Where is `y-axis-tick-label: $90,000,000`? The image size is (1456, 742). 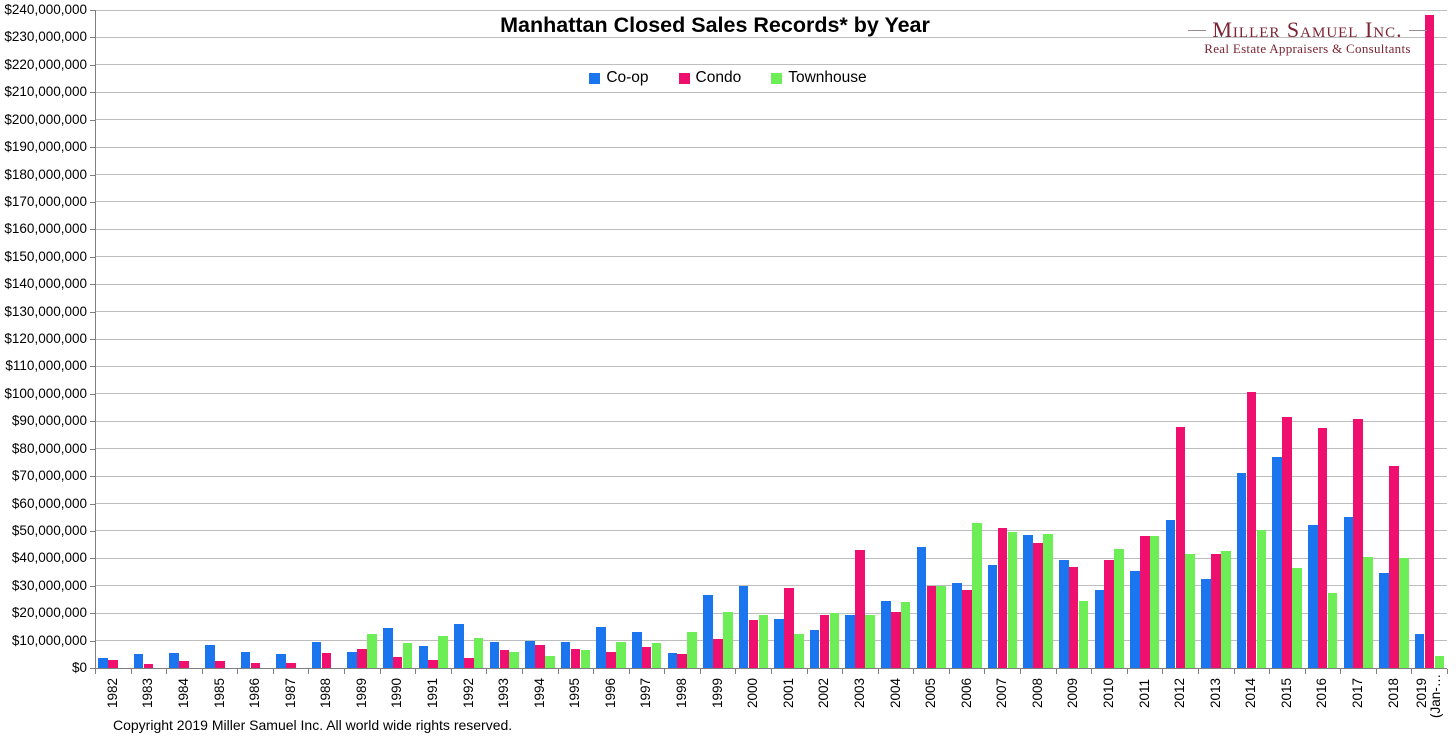 y-axis-tick-label: $90,000,000 is located at coordinates (49, 421).